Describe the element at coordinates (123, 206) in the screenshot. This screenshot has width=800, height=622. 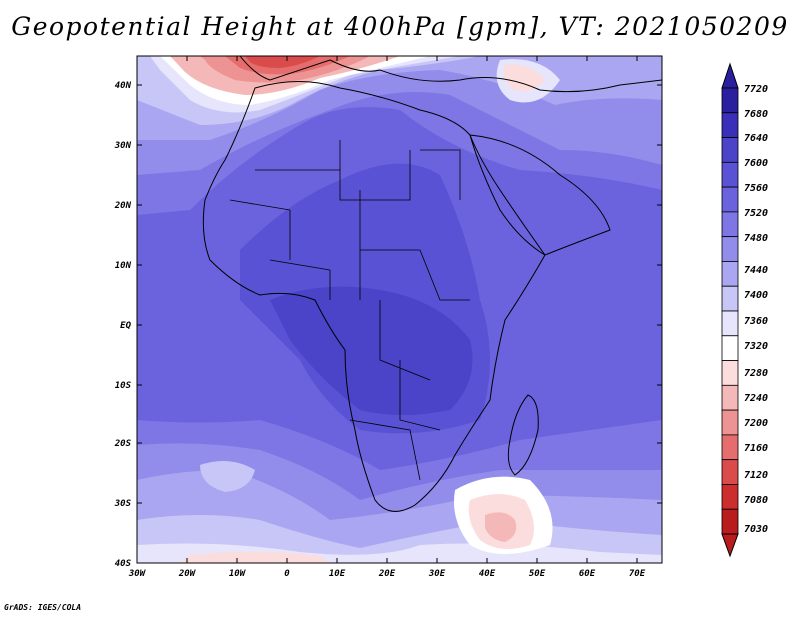
I see `lat-label: 20N` at that location.